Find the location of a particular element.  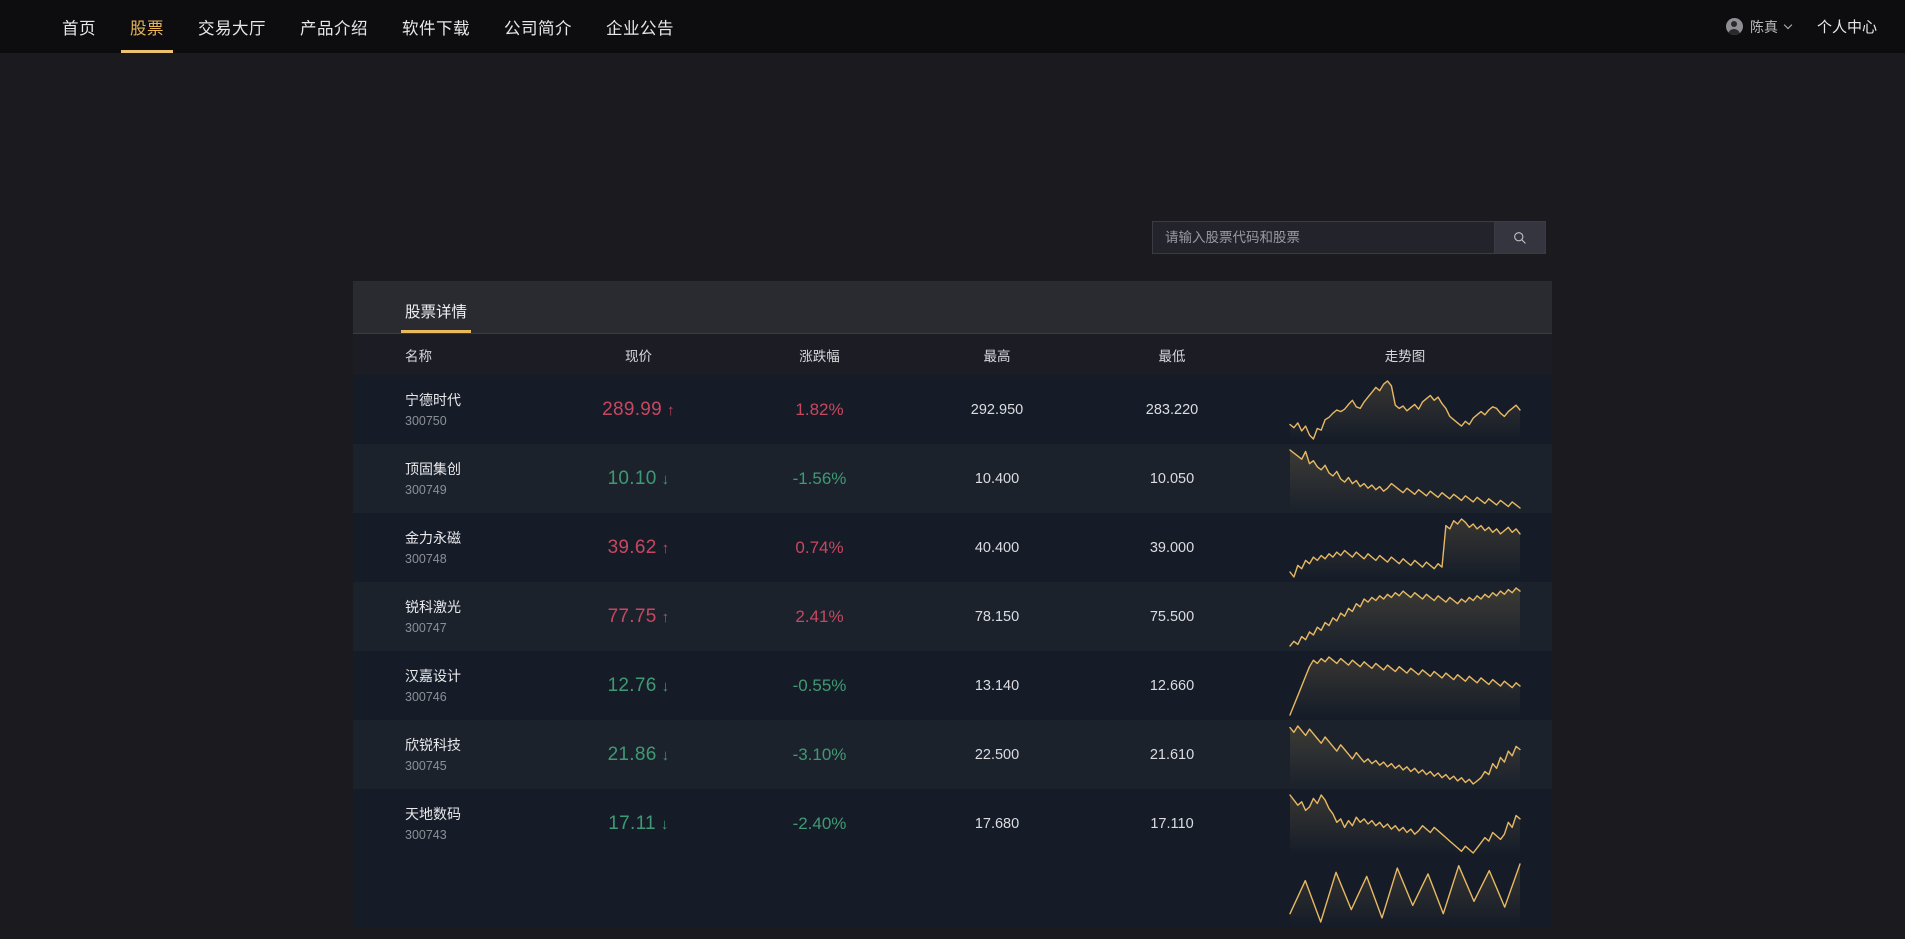

cell-name is located at coordinates (449, 892).